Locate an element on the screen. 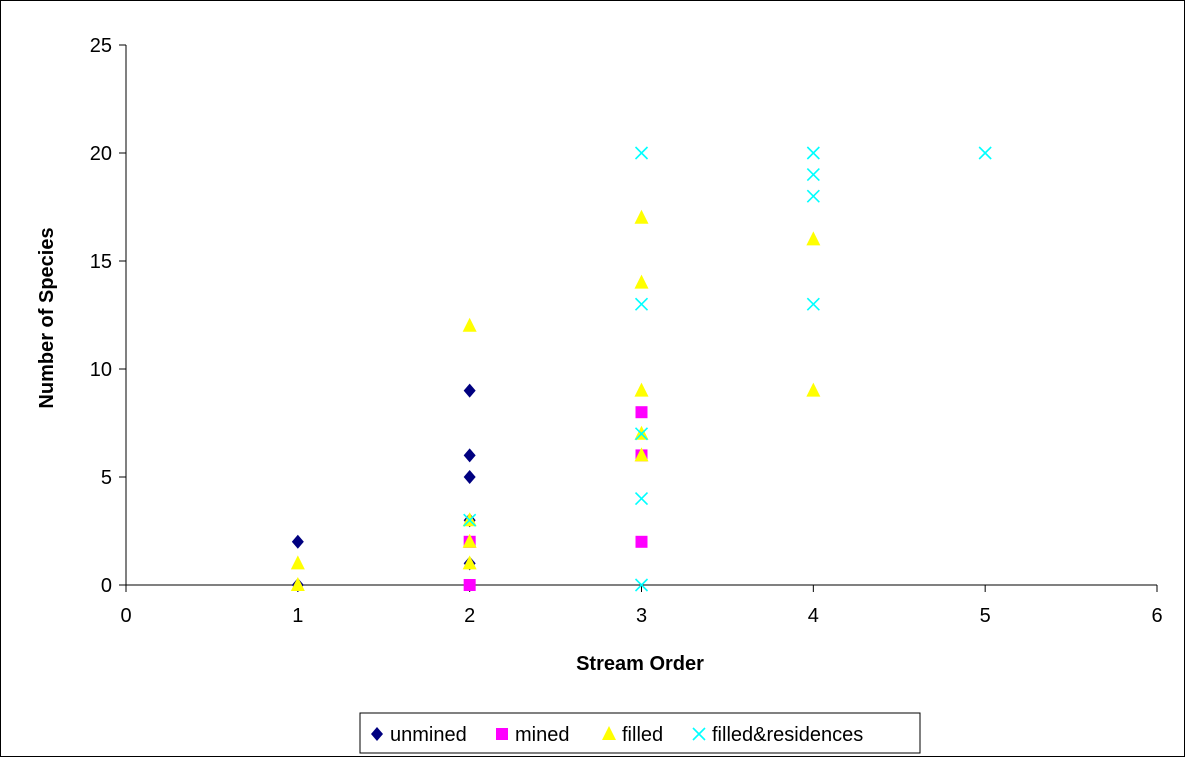 This screenshot has height=762, width=1185. legend: unmined mined filled filled&residences is located at coordinates (640, 733).